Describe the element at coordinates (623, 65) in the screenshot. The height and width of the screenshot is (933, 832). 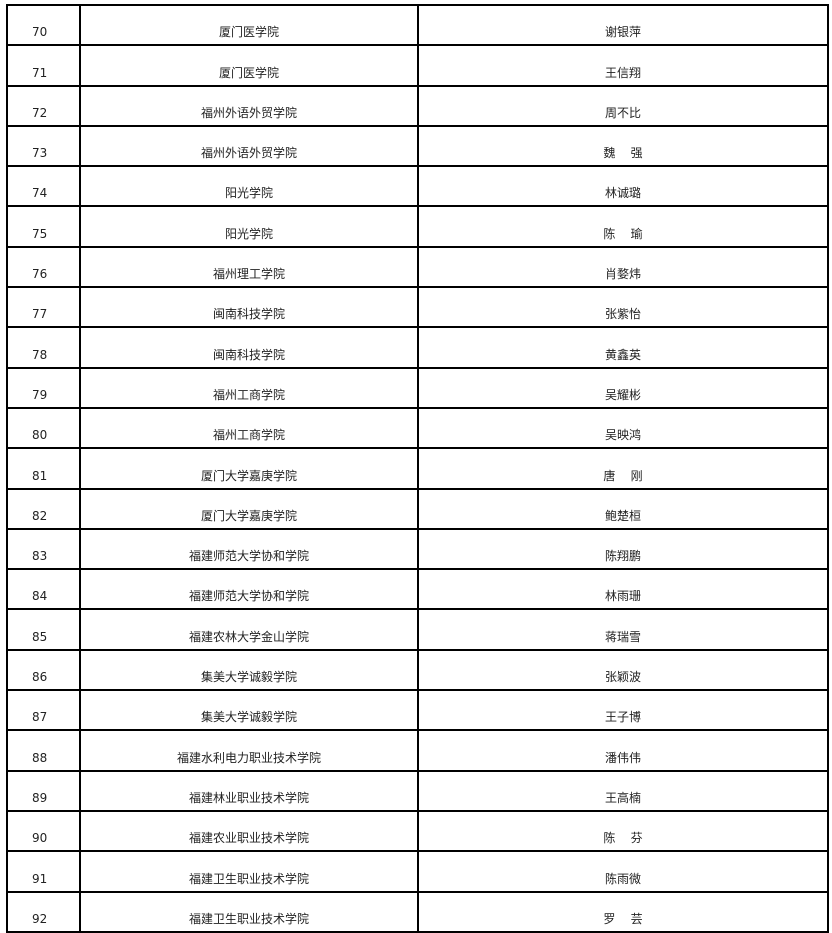
I see `person-name: 王信翔` at that location.